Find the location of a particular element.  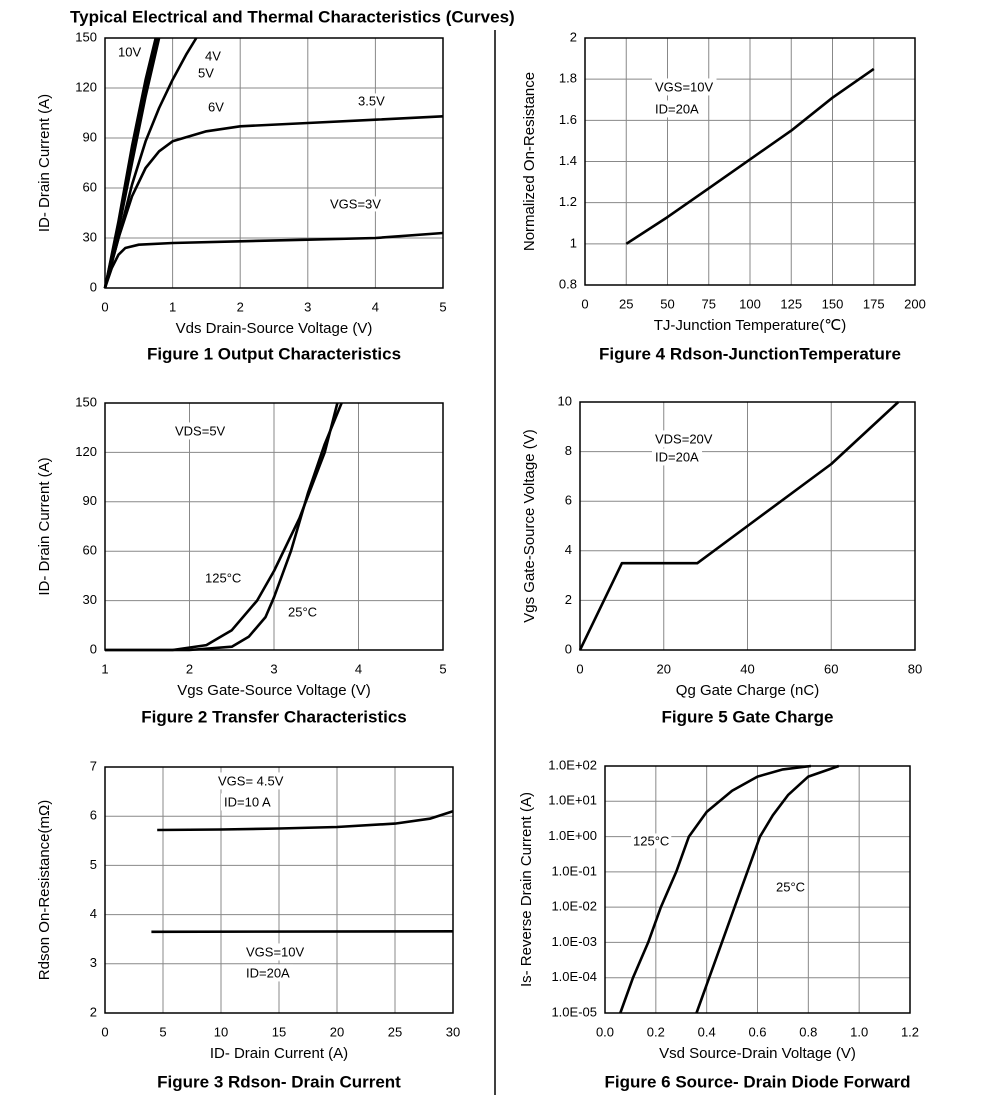

y-axis-title: Vgs Gate-Source Voltage (V) is located at coordinates (529, 525).